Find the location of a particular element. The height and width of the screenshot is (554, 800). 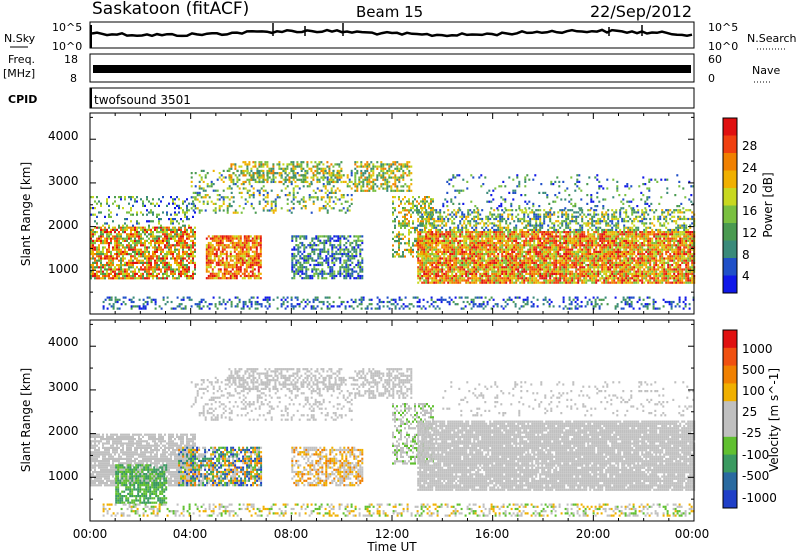

beam-title: Beam 15 is located at coordinates (389, 12).